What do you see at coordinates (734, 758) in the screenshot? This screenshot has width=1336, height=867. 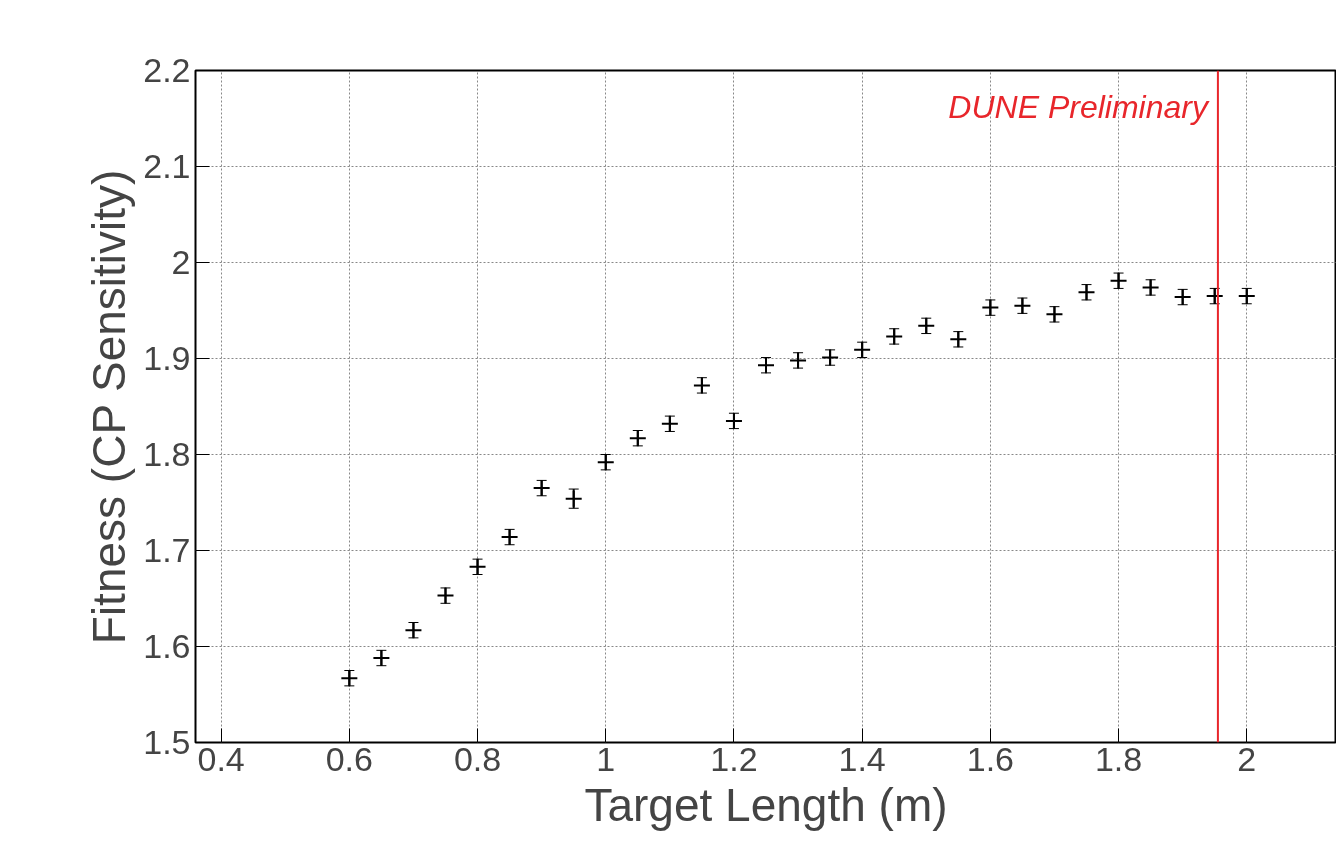 I see `x-tick-label: 1.2` at bounding box center [734, 758].